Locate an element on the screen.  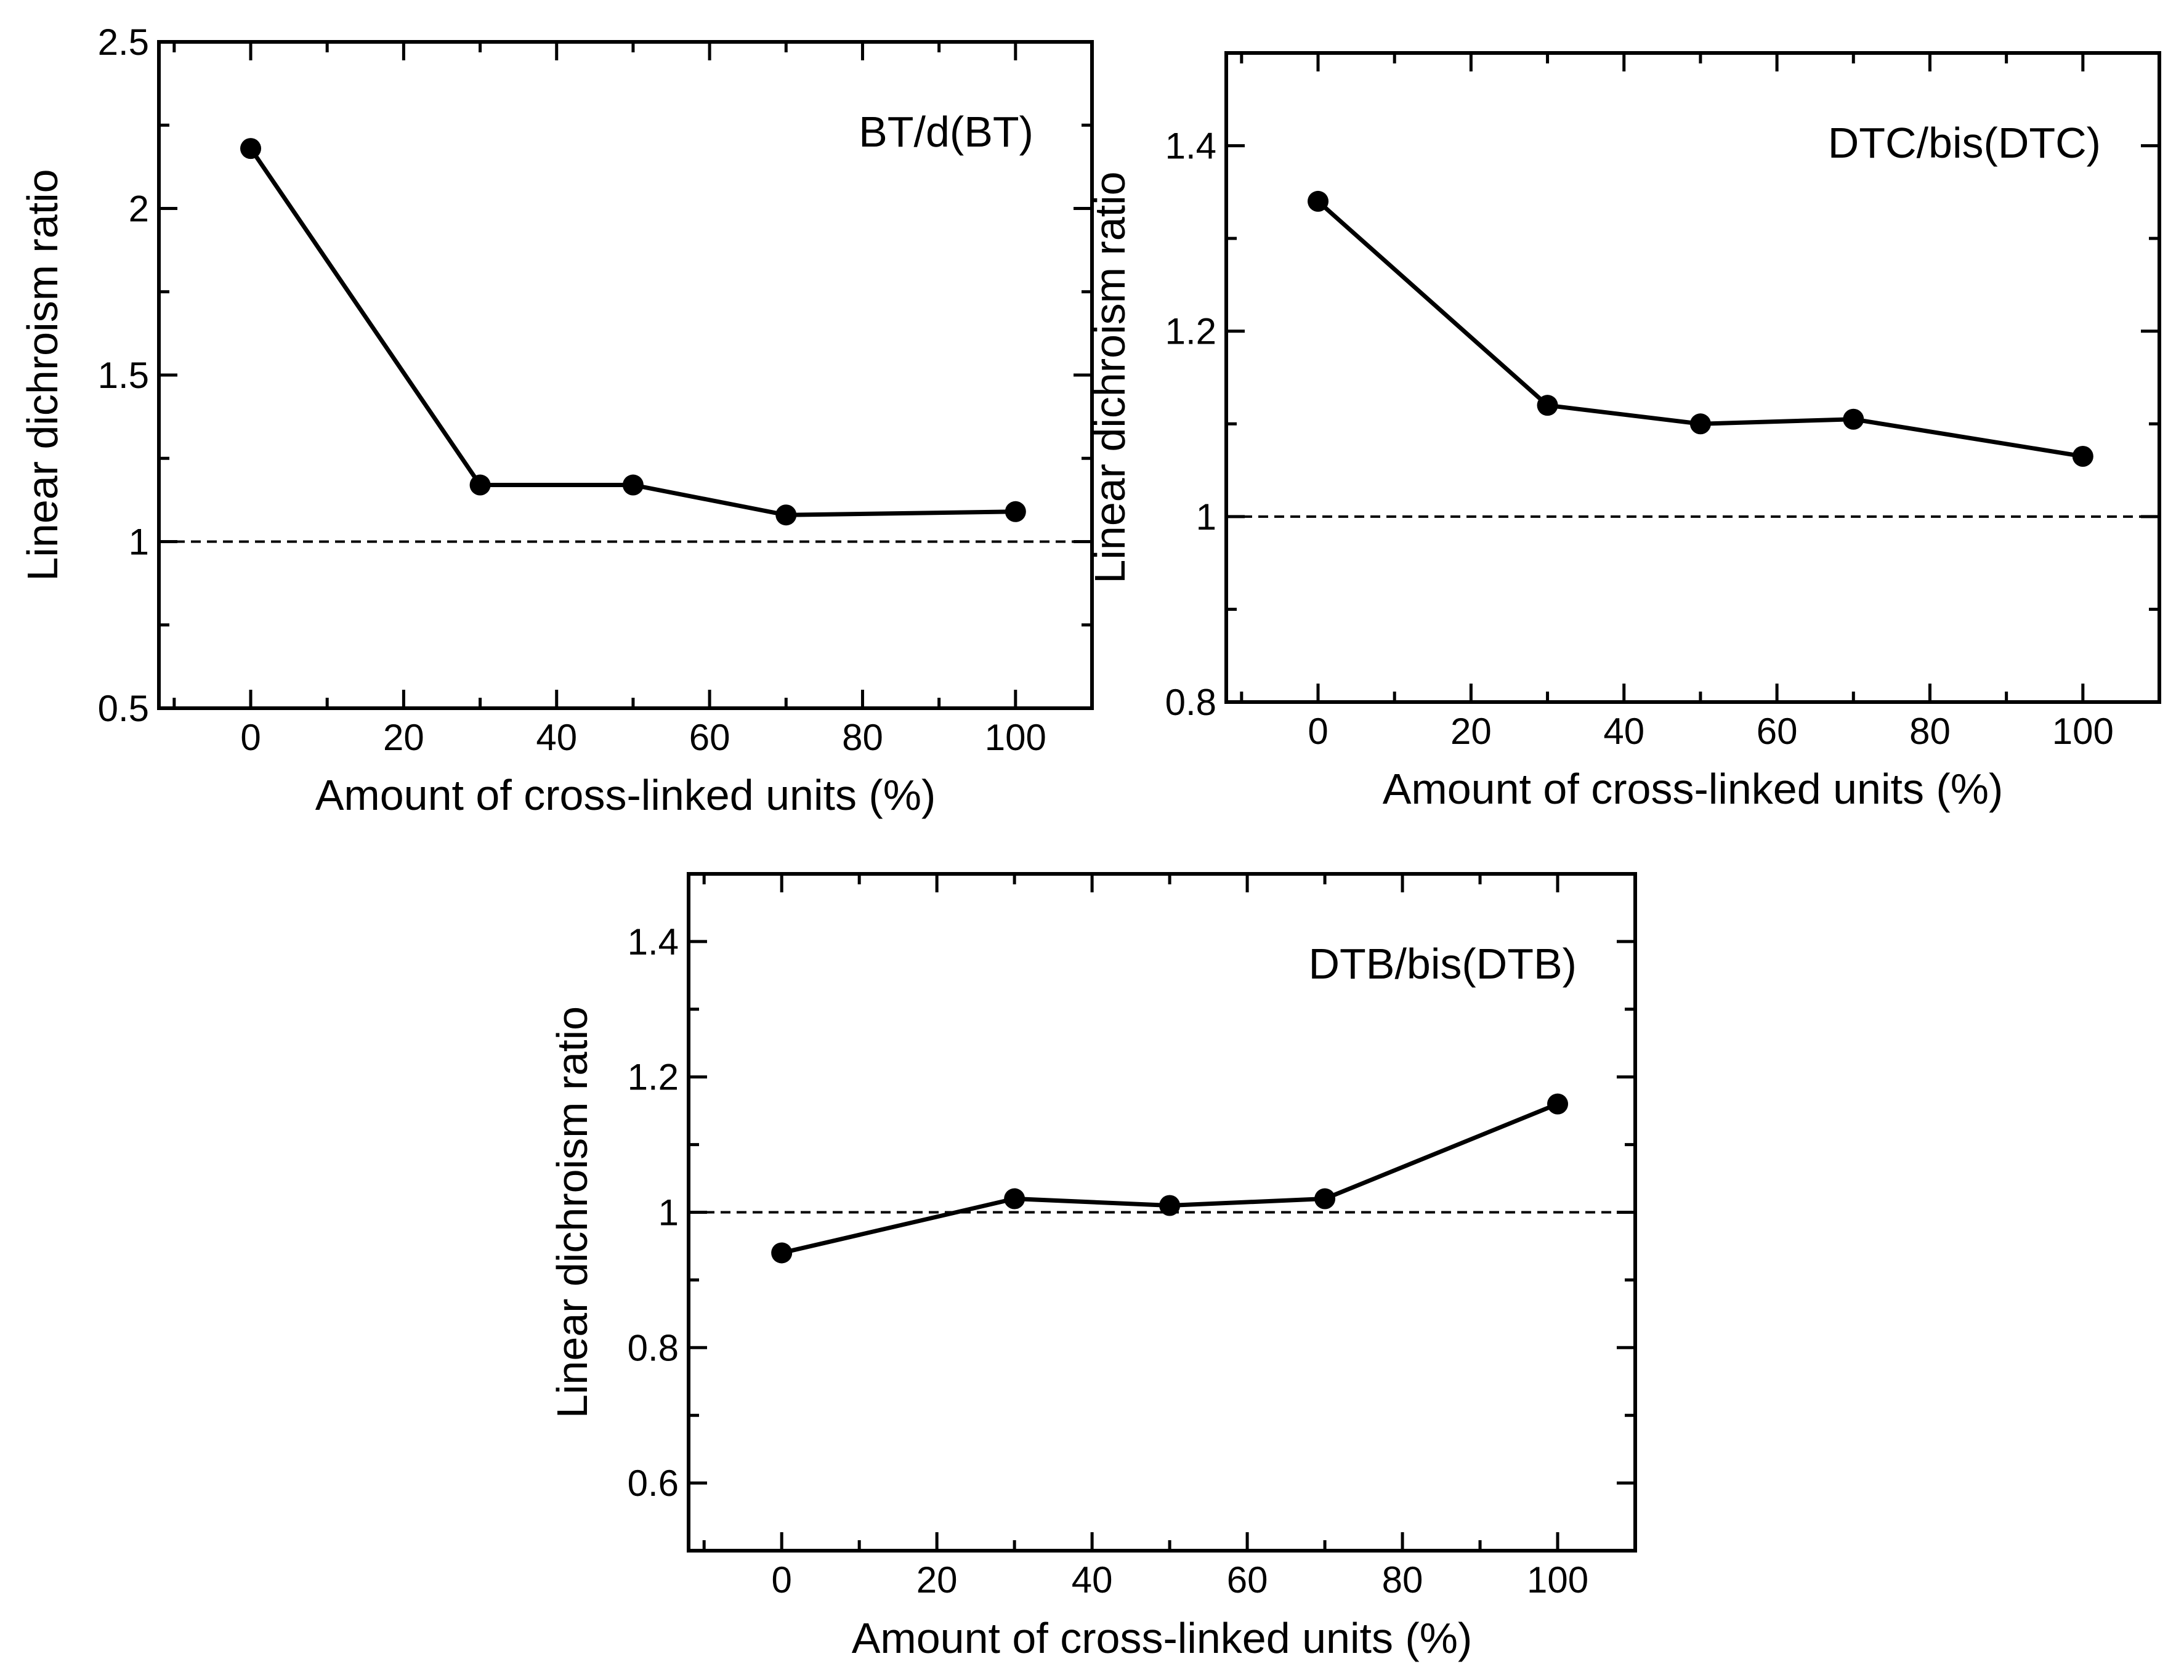
y-tick-label: 0.5 is located at coordinates (123, 708).